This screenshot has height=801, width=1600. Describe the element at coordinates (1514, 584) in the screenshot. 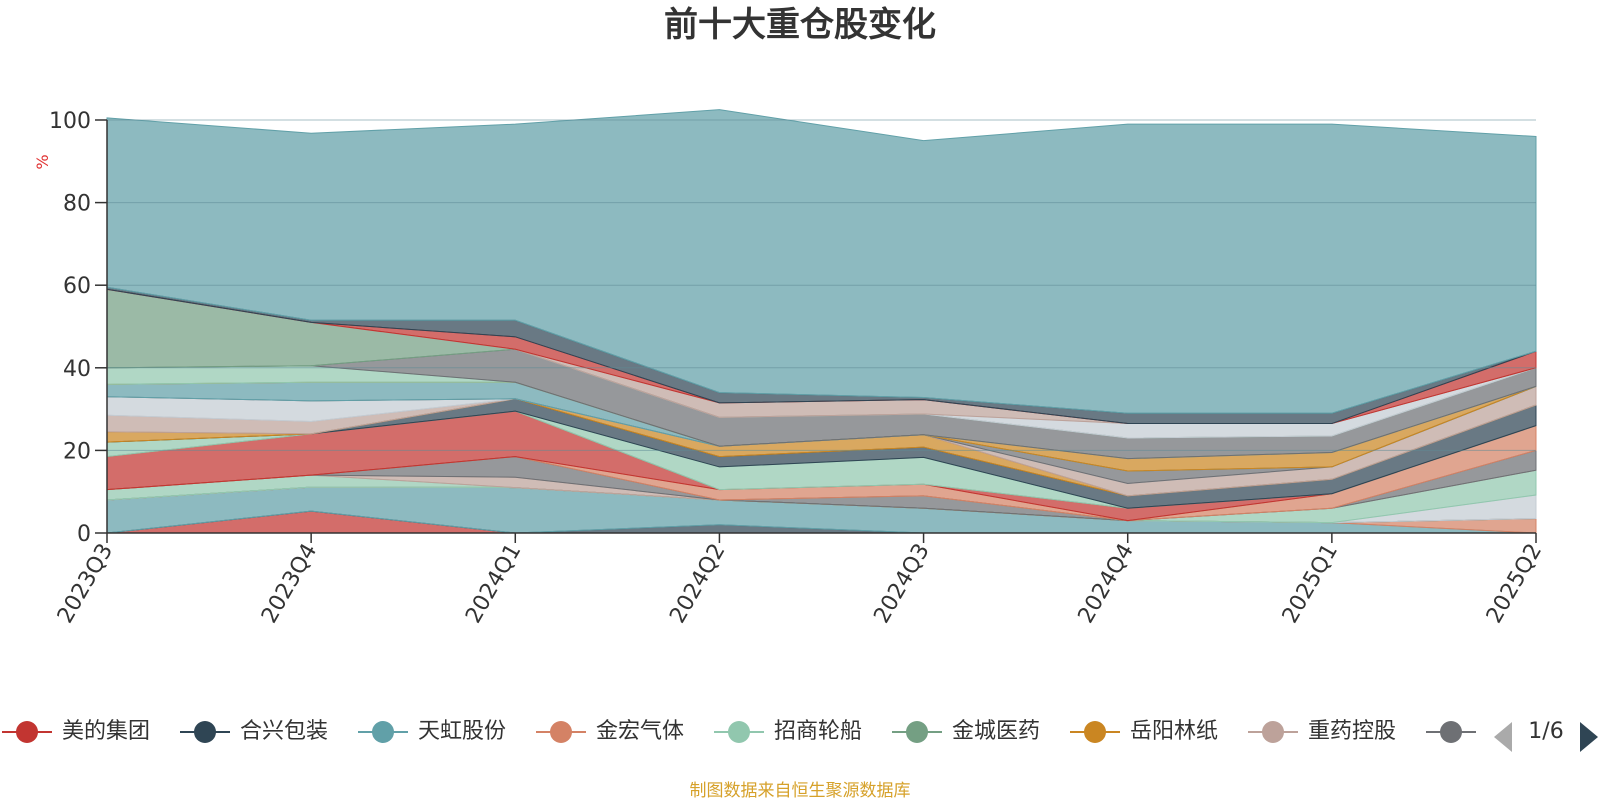

I see `x-tick-label: 2025Q2` at that location.